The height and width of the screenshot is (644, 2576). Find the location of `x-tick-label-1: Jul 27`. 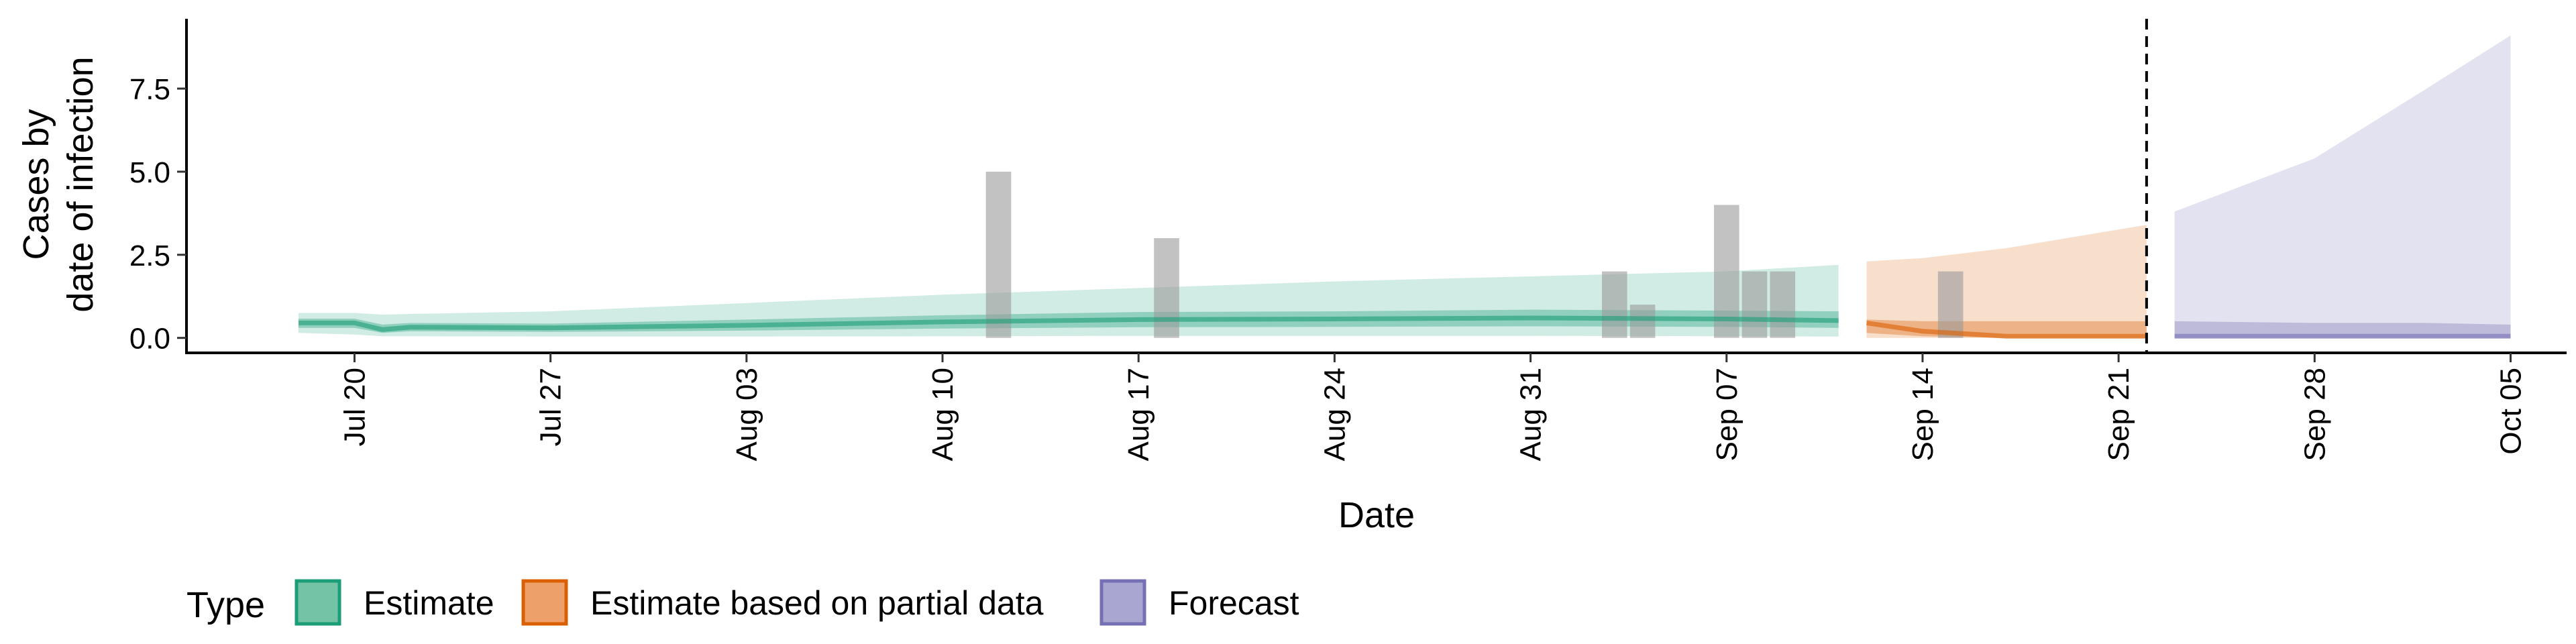

x-tick-label-1: Jul 27 is located at coordinates (551, 407).